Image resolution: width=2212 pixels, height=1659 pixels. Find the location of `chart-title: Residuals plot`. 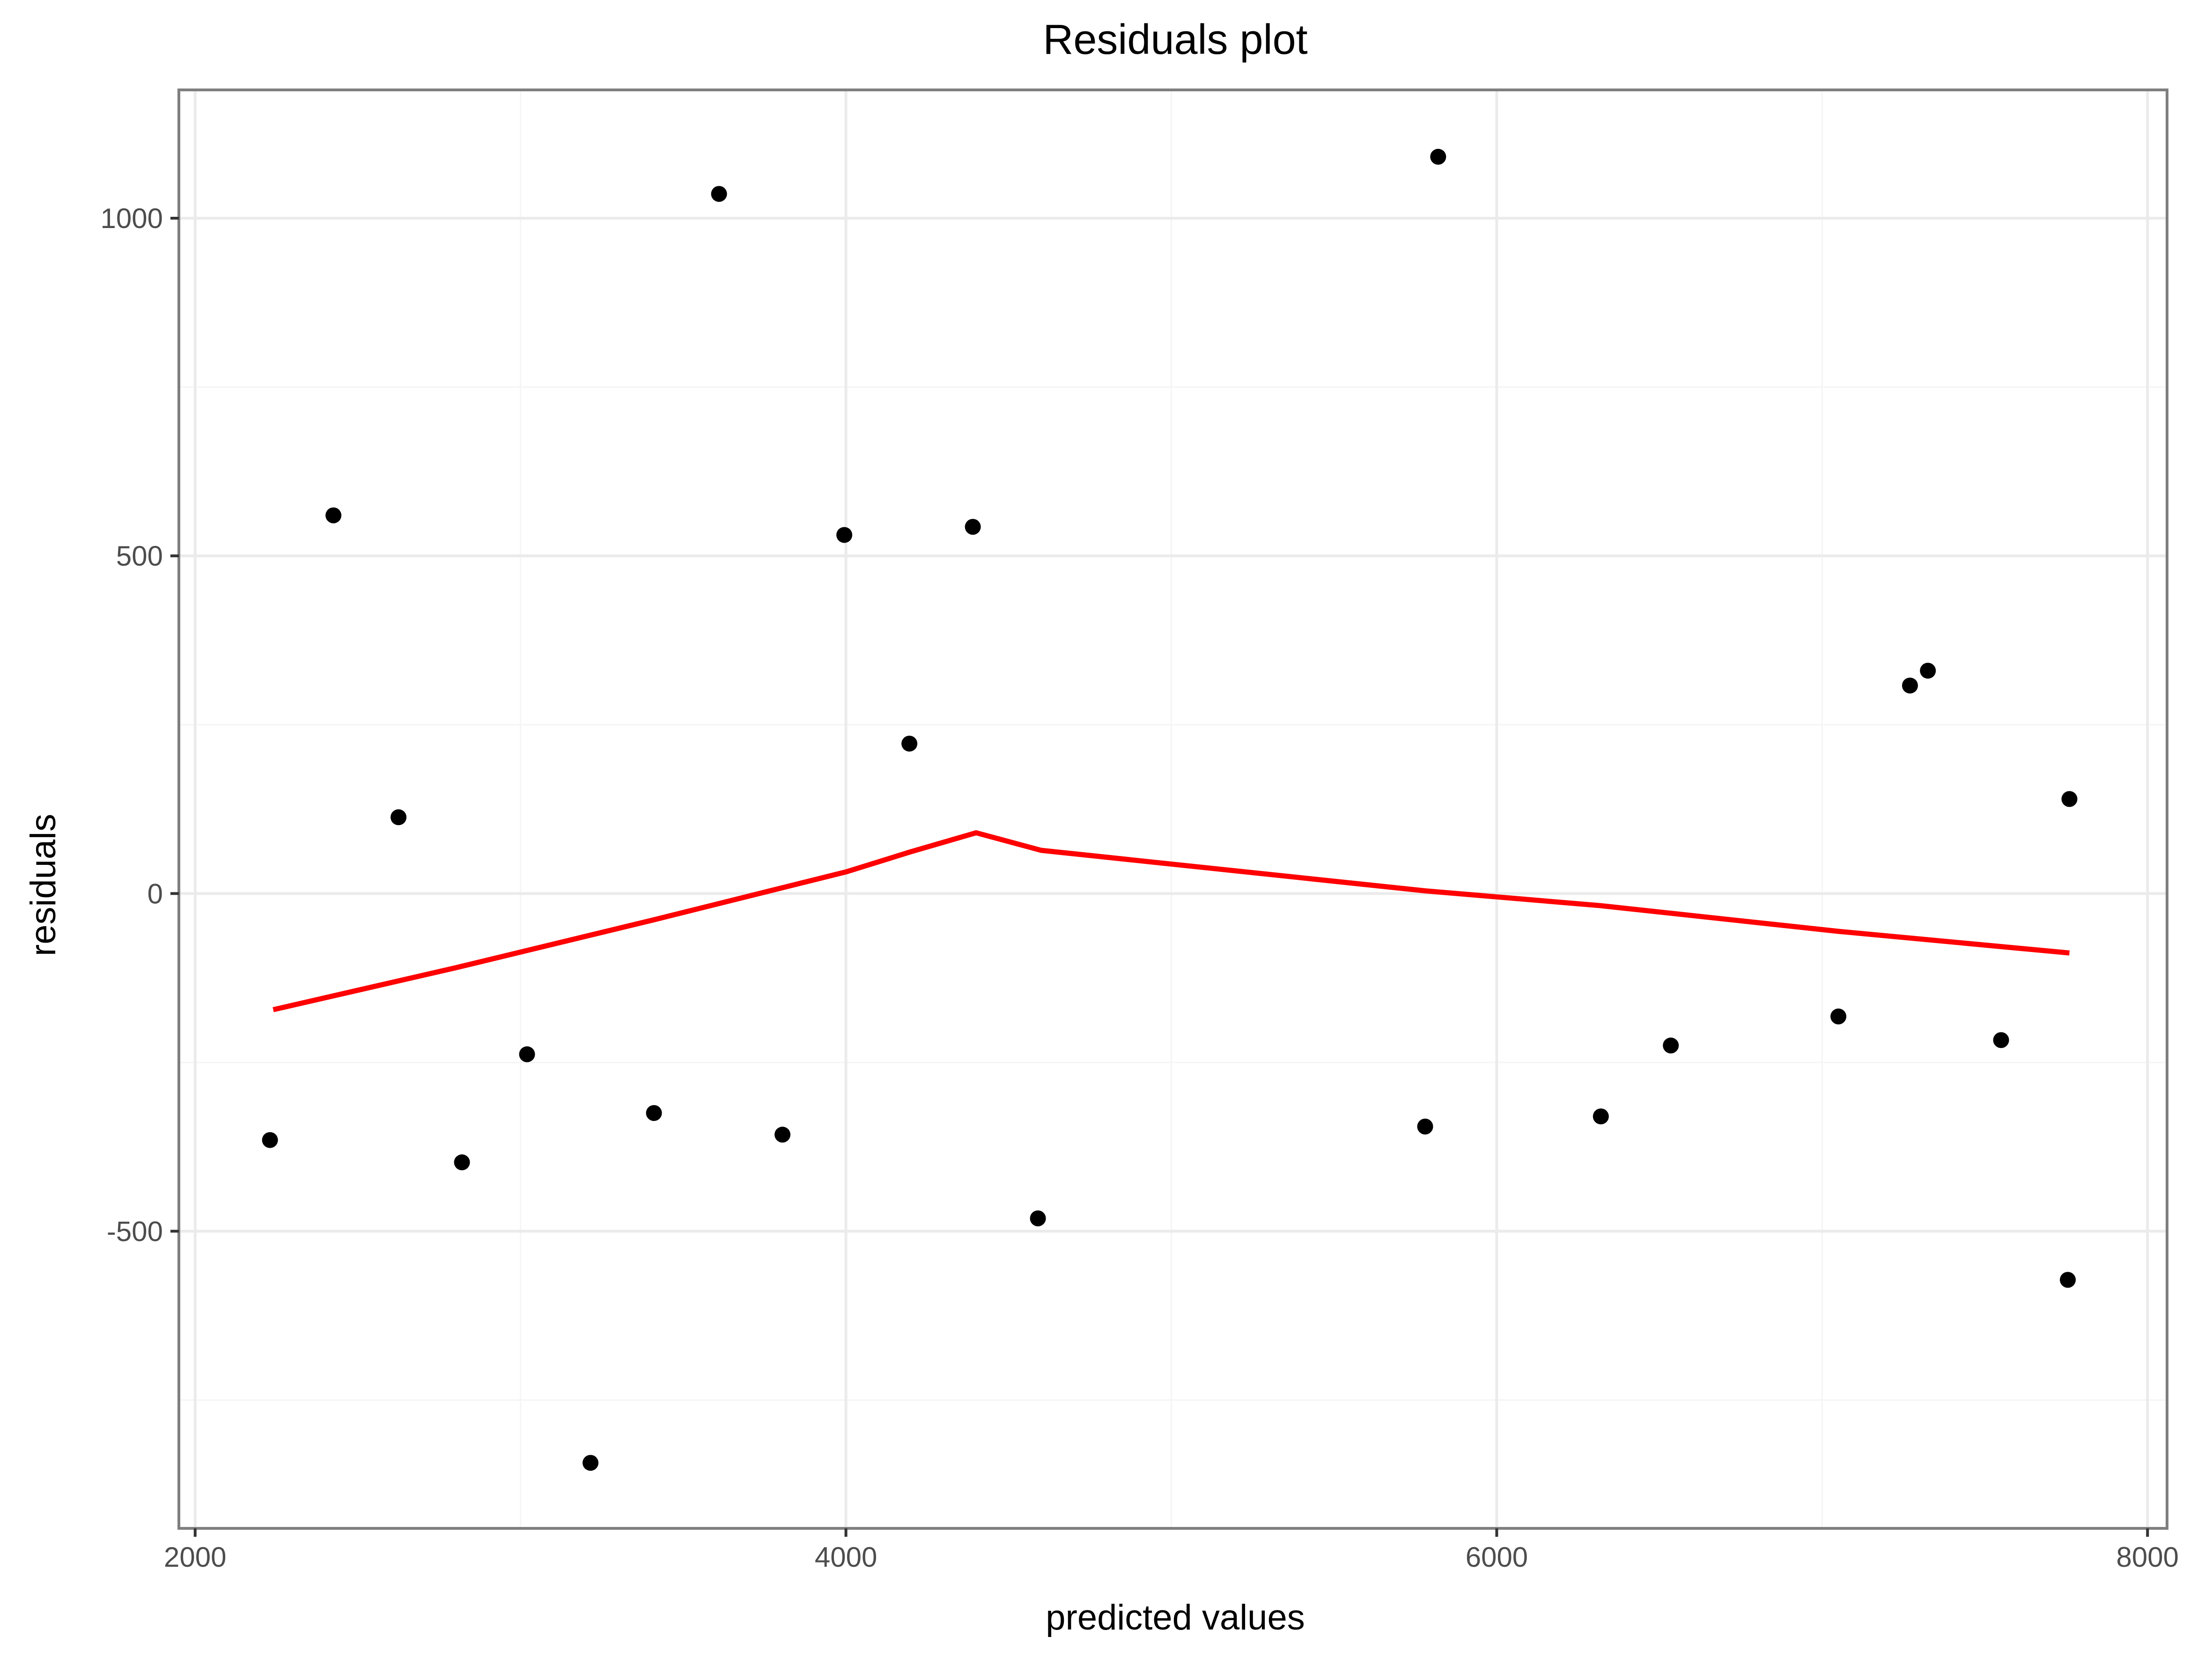

chart-title: Residuals plot is located at coordinates (1175, 39).